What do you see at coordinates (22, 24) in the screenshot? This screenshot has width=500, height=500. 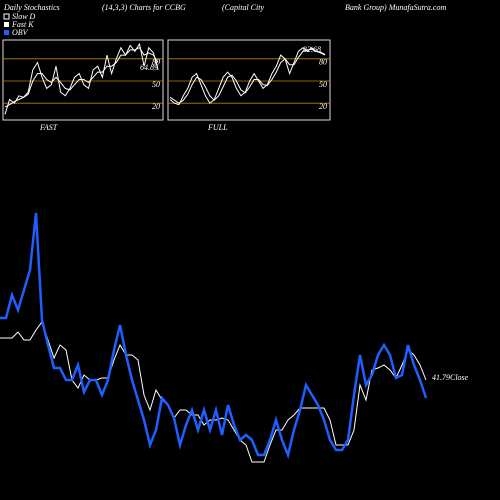 I see `legend-label: Fast K` at bounding box center [22, 24].